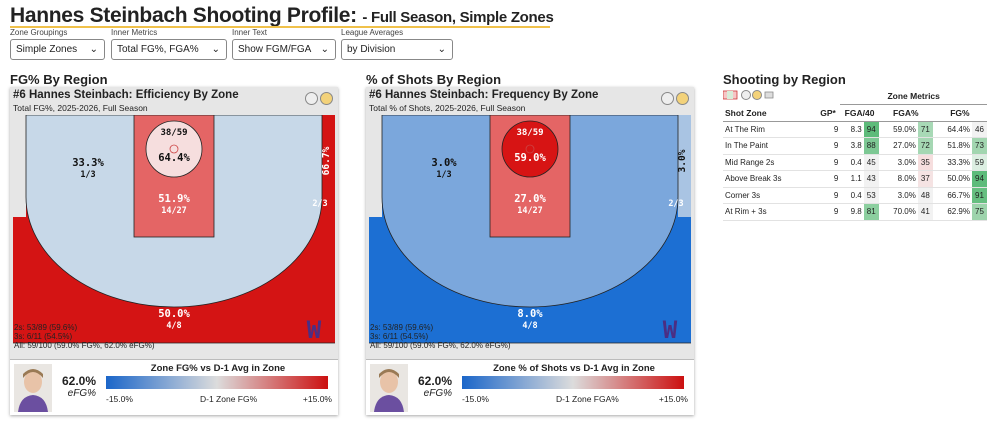  I want to click on efg-display: 62.0% eFG%, so click(432, 386).